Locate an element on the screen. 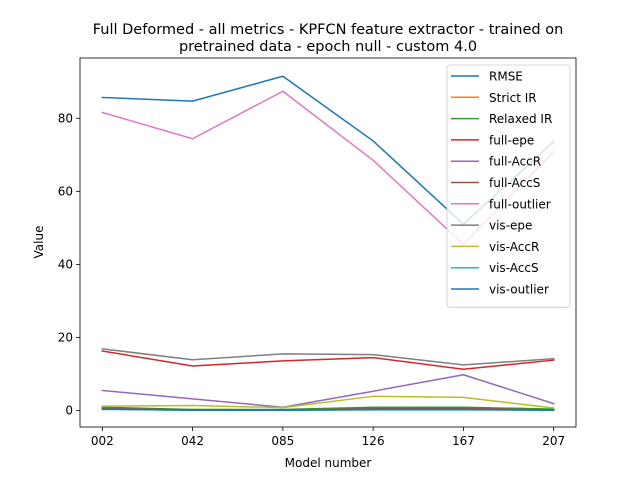 This screenshot has width=640, height=480. x-tick-label: 002 is located at coordinates (102, 441).